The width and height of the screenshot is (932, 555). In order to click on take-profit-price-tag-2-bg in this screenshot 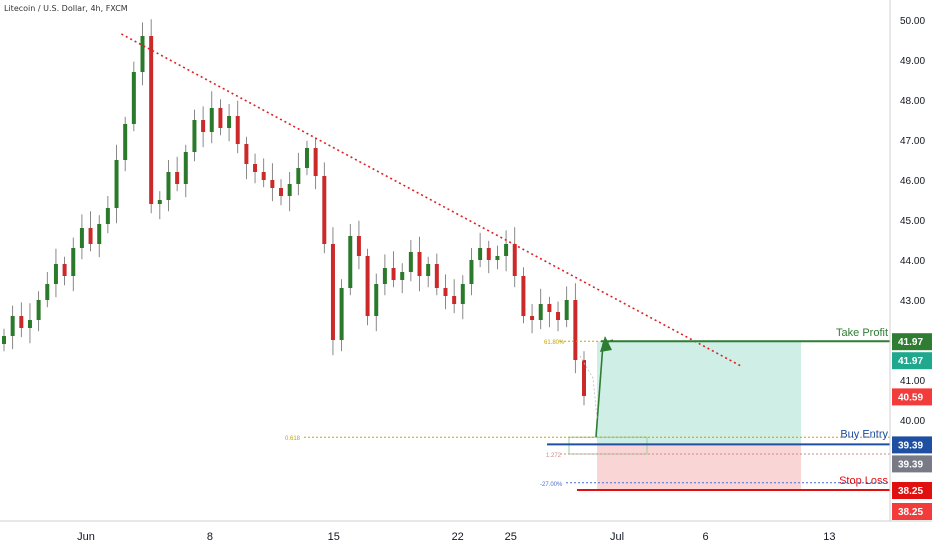, I will do `click(912, 361)`.